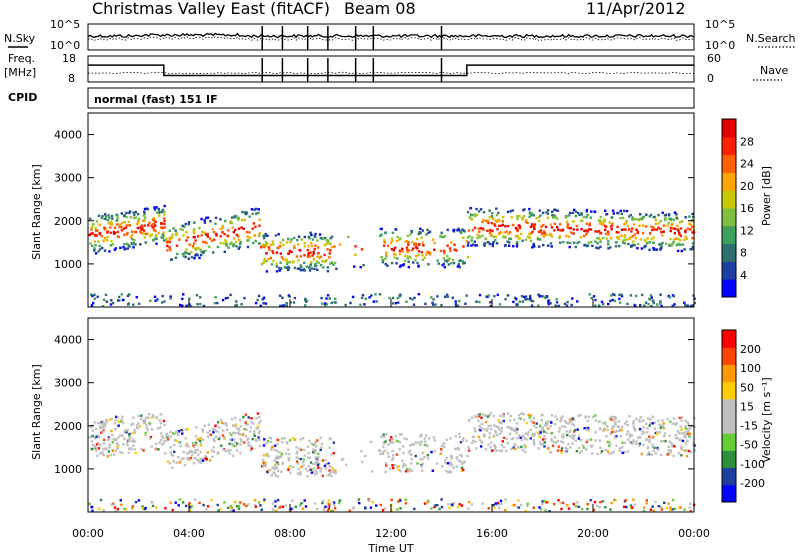 The image size is (800, 554). Describe the element at coordinates (492, 533) in the screenshot. I see `x-tick-label-4: 16:00` at that location.